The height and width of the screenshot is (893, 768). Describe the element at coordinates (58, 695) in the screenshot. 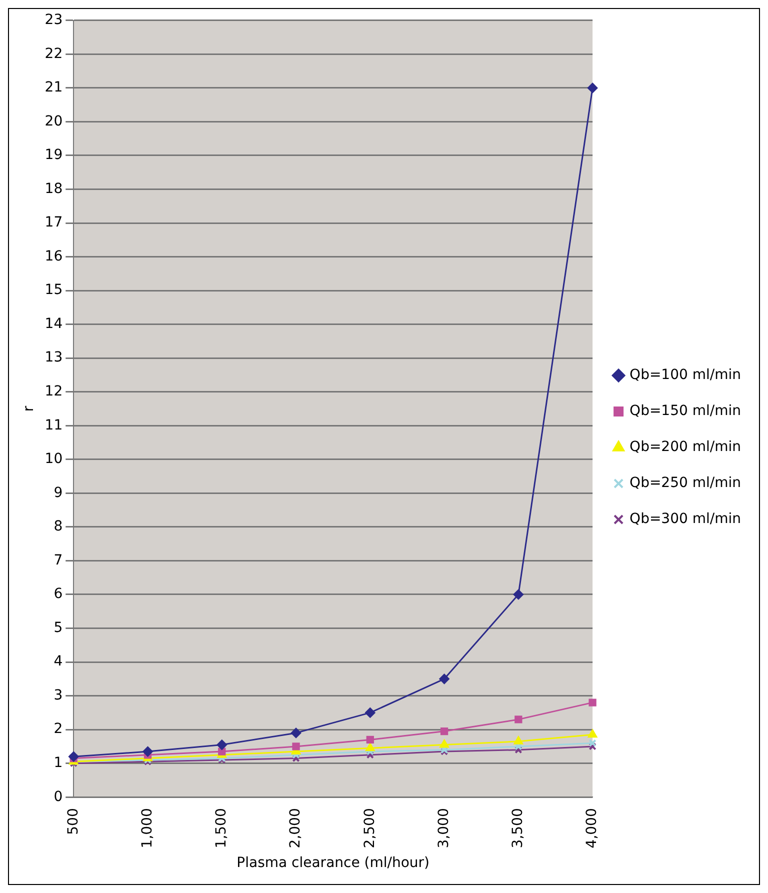

I see `y-tick-label: 3` at that location.